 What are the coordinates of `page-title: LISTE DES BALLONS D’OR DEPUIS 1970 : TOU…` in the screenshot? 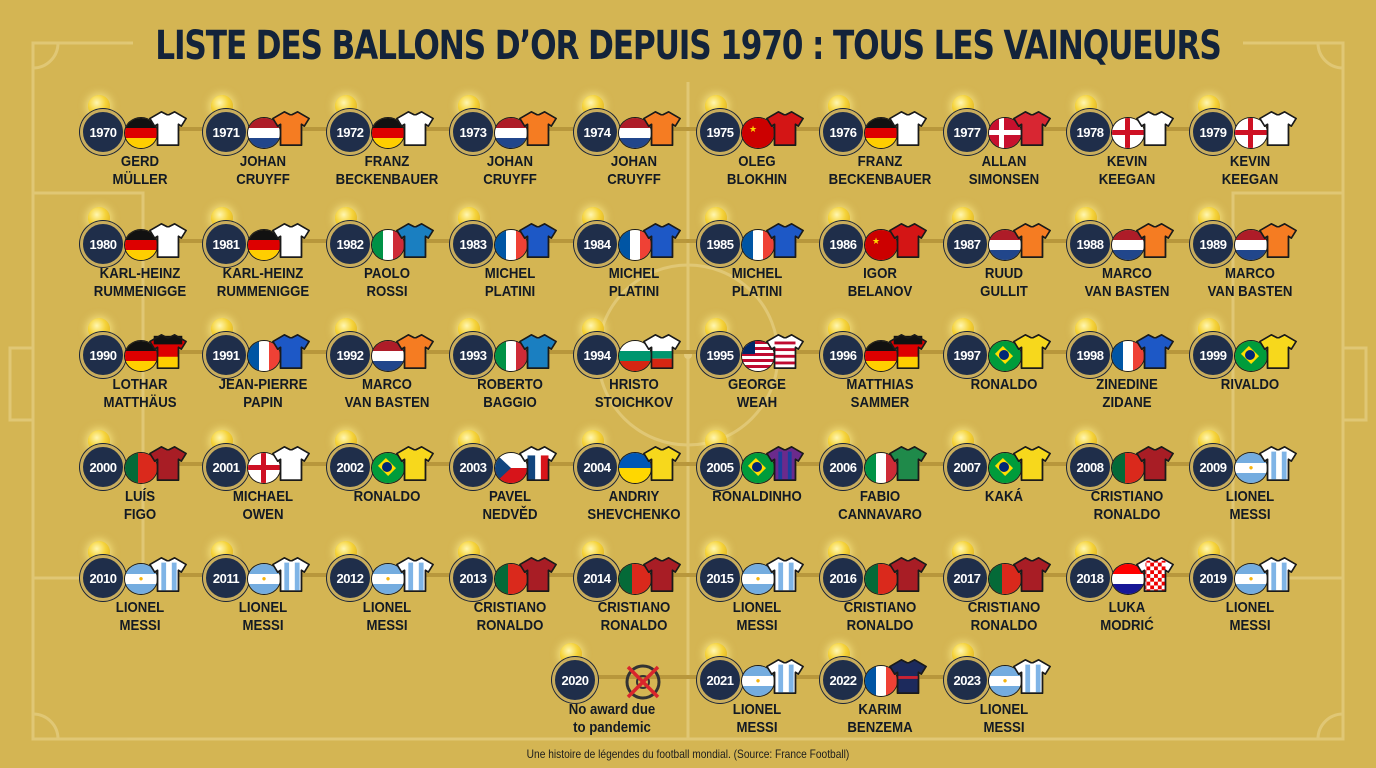 It's located at (688, 46).